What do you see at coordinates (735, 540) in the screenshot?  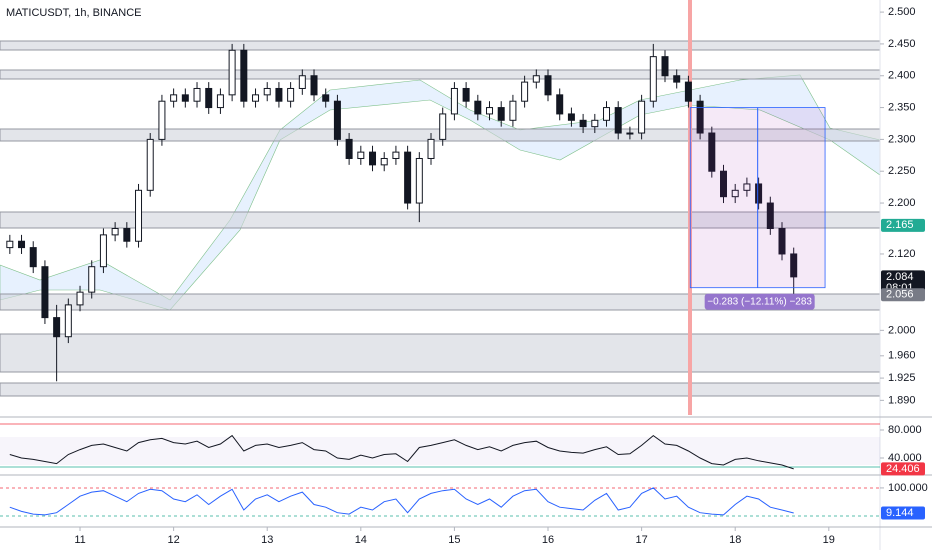 I see `x-tick-label: 18` at bounding box center [735, 540].